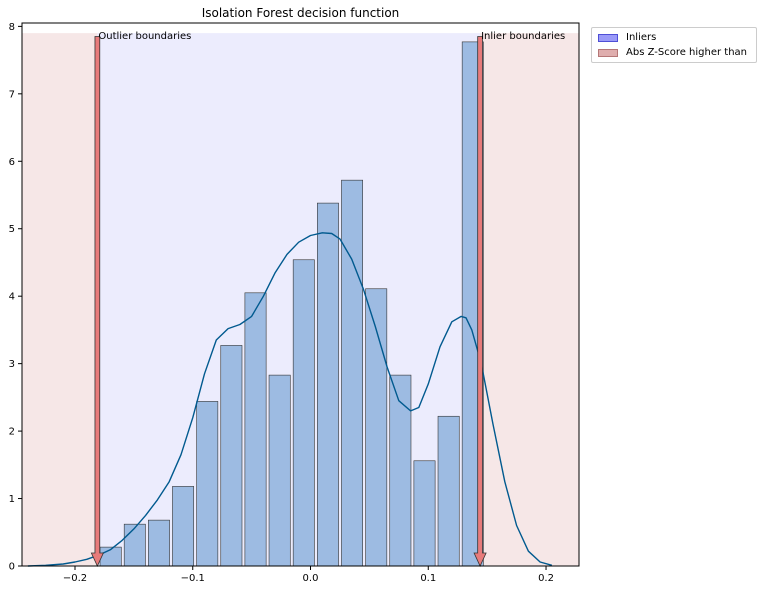 The width and height of the screenshot is (761, 590). I want to click on outlier-region-right, so click(529, 299).